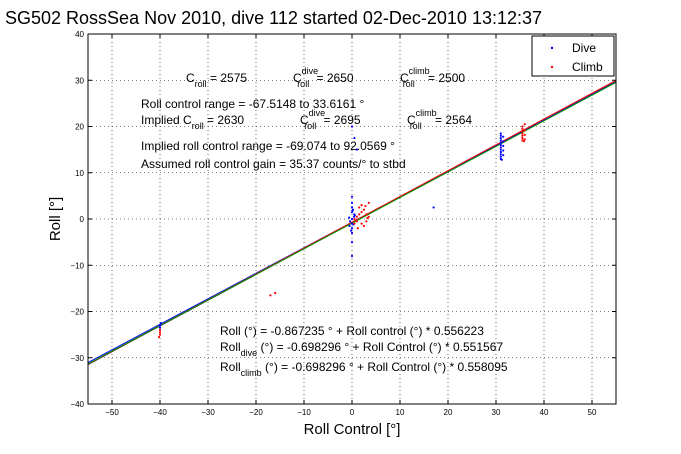 This screenshot has height=454, width=681. Describe the element at coordinates (79, 34) in the screenshot. I see `y-tick-label: 40` at that location.